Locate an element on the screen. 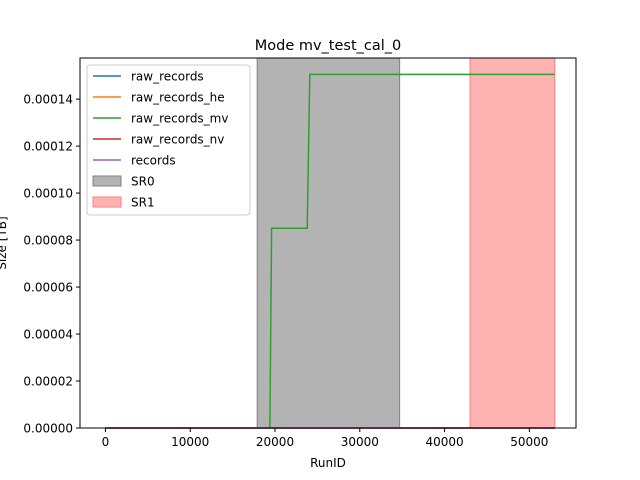 The height and width of the screenshot is (480, 640). span-sr1 is located at coordinates (512, 243).